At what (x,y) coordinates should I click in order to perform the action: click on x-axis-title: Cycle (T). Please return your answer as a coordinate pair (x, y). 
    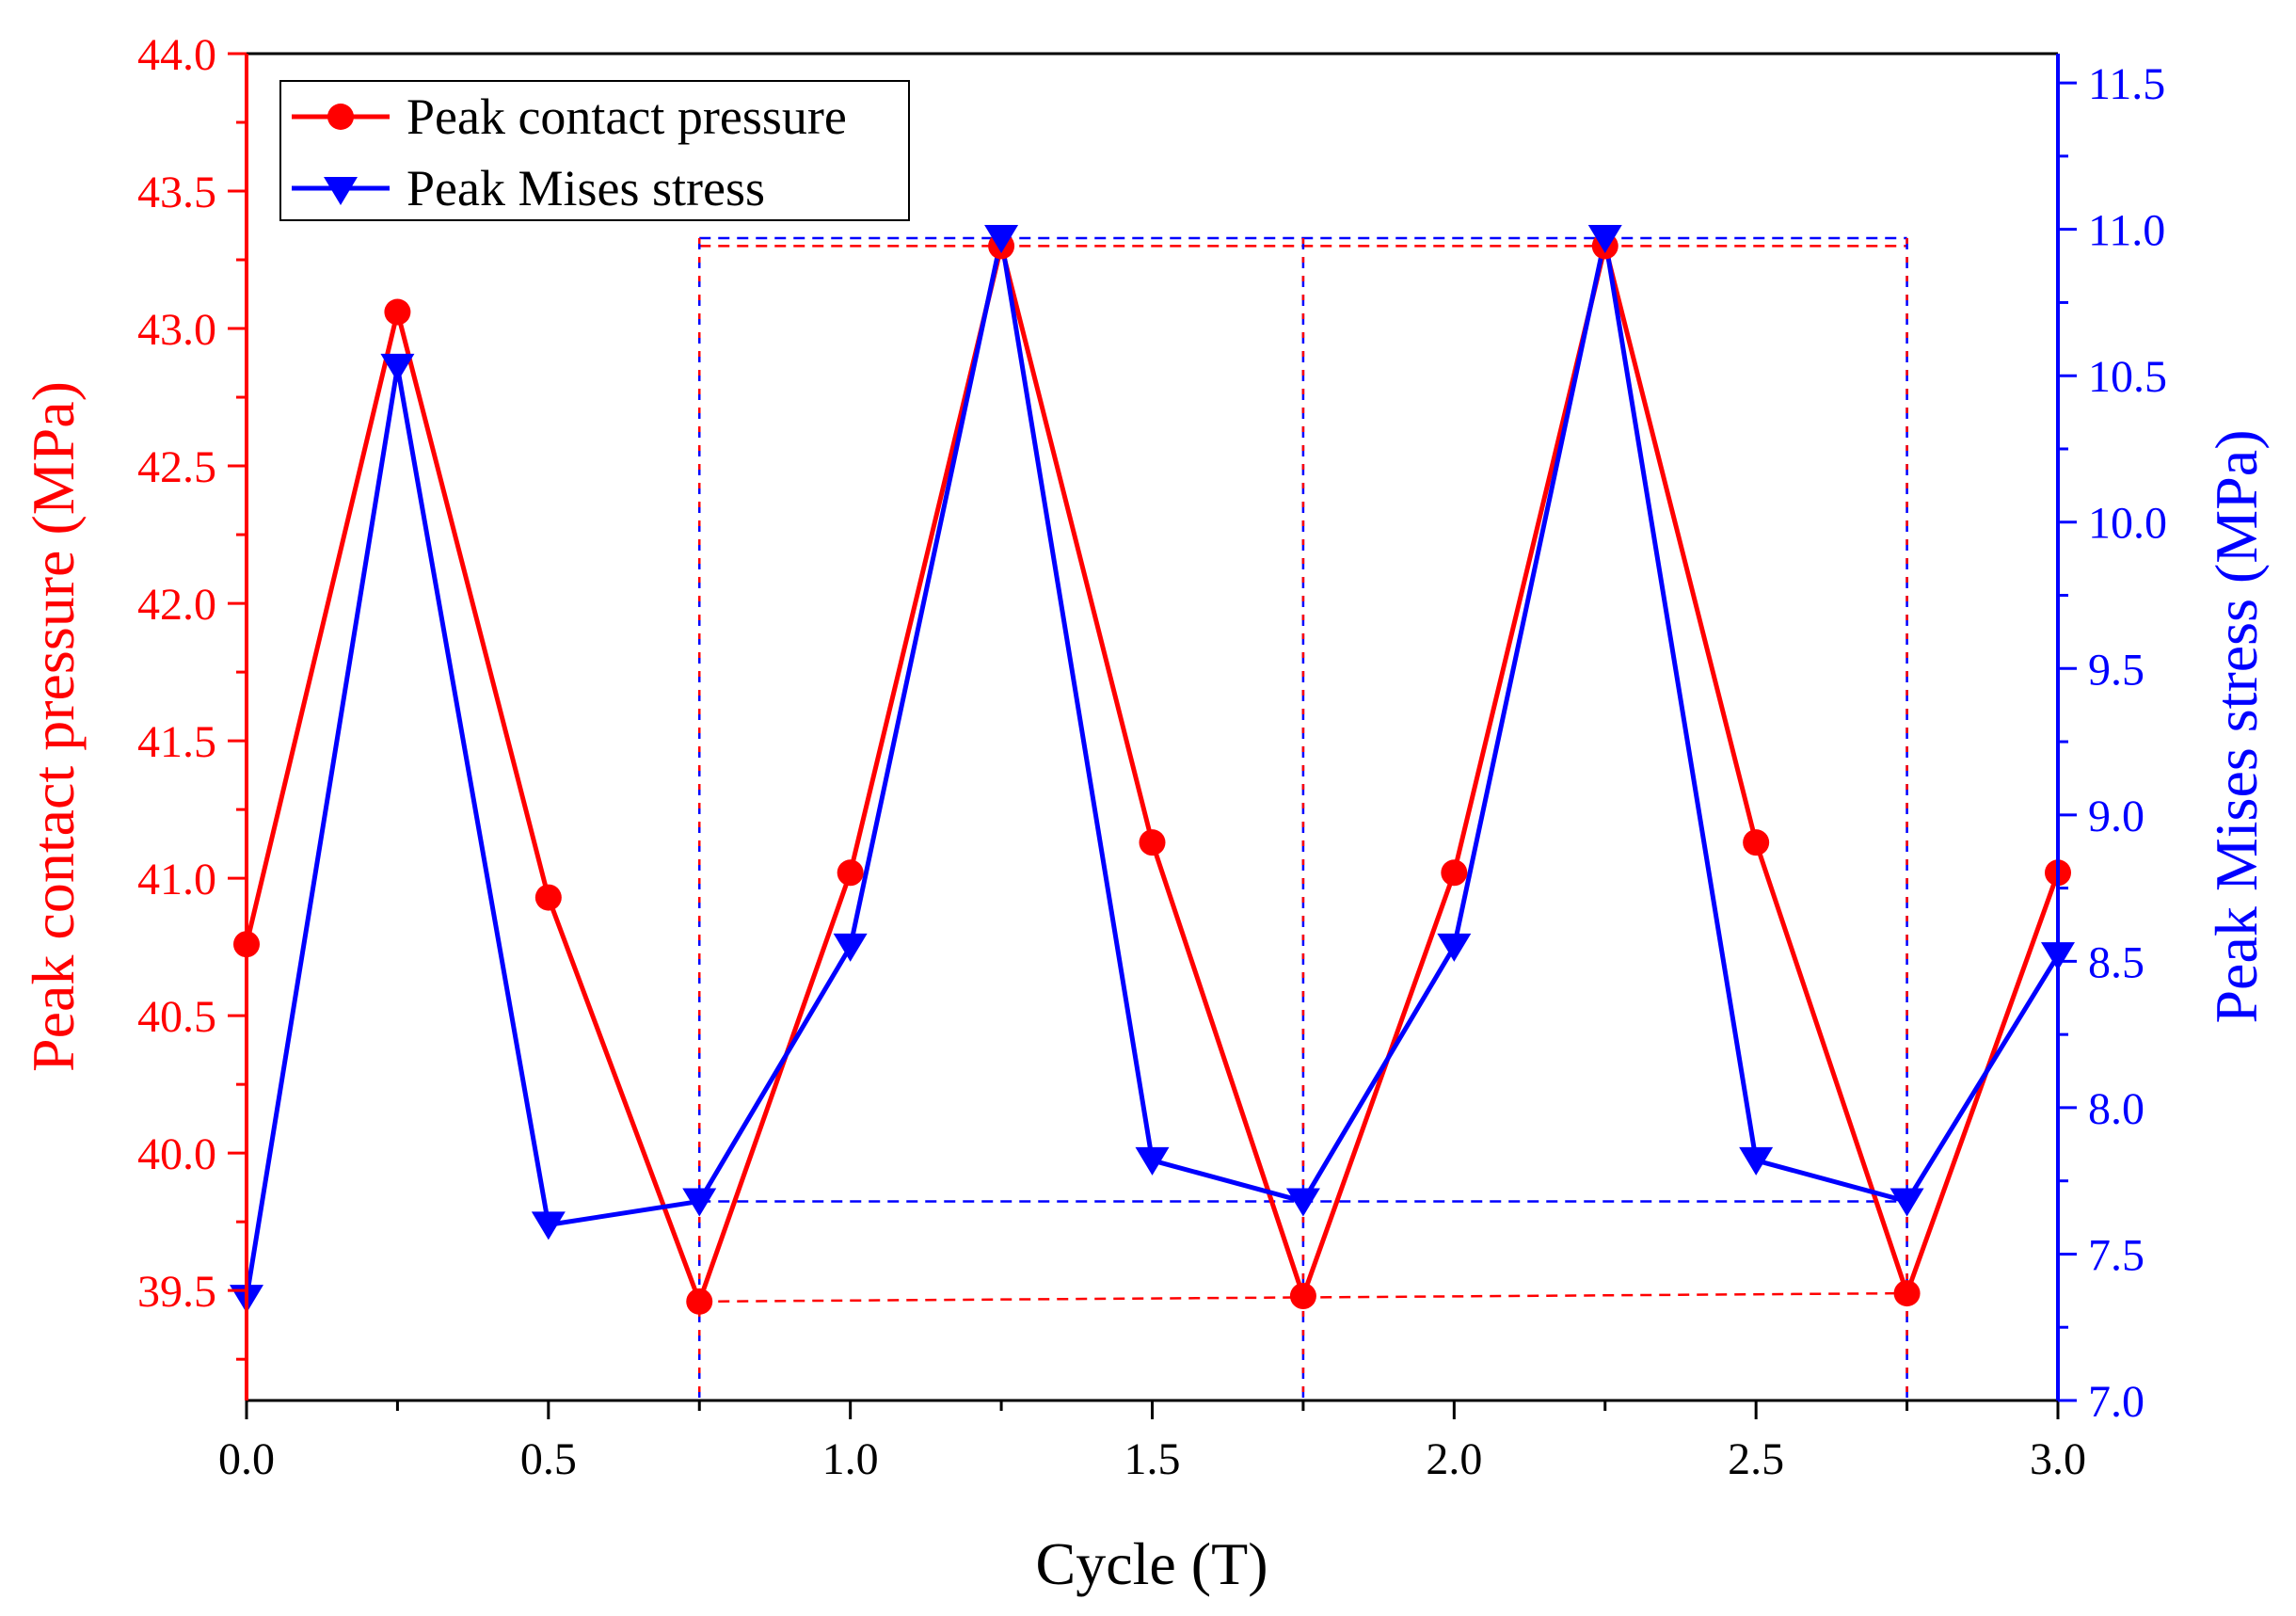
    Looking at the image, I should click on (1152, 1563).